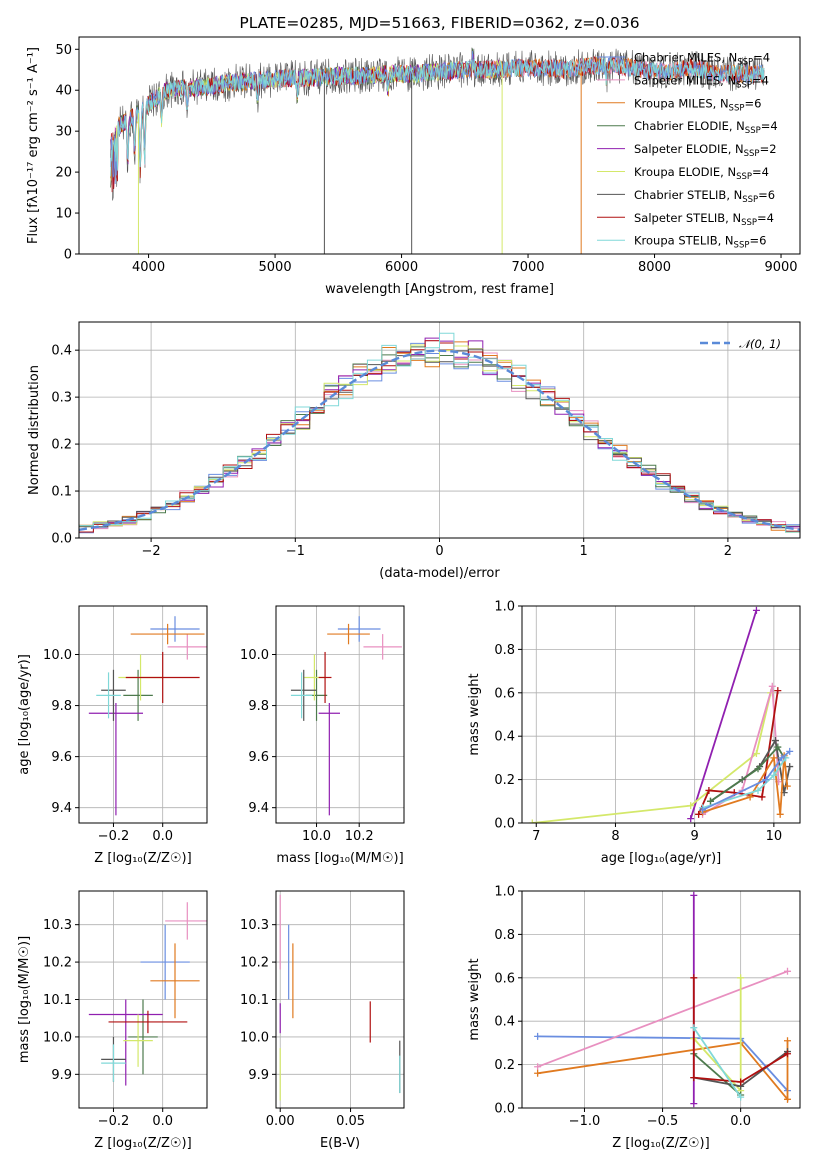 This screenshot has width=819, height=1170. I want to click on y-tick-label: 0.8, so click(504, 650).